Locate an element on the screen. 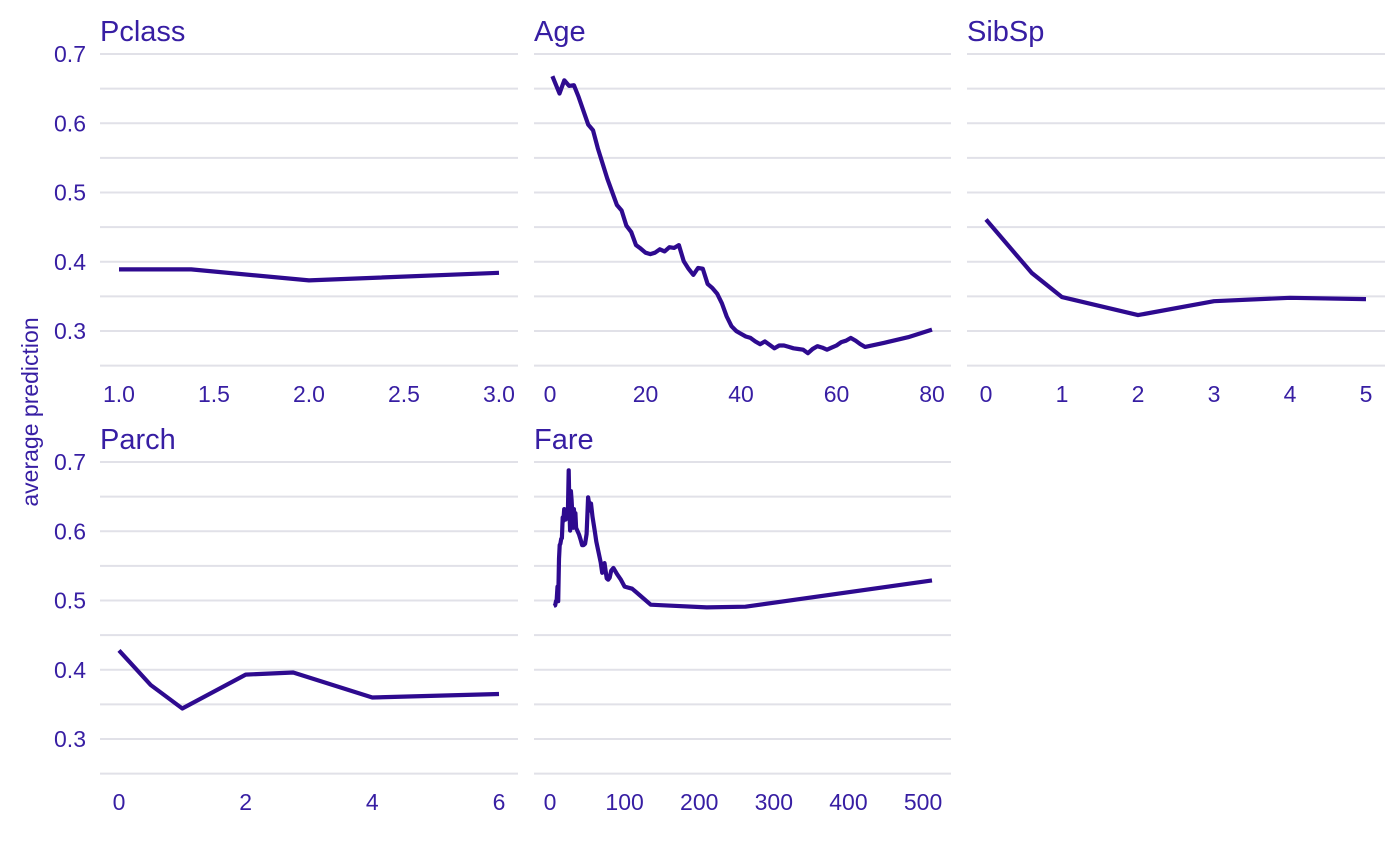  panel-title-sibsp: SibSp is located at coordinates (1005, 32).